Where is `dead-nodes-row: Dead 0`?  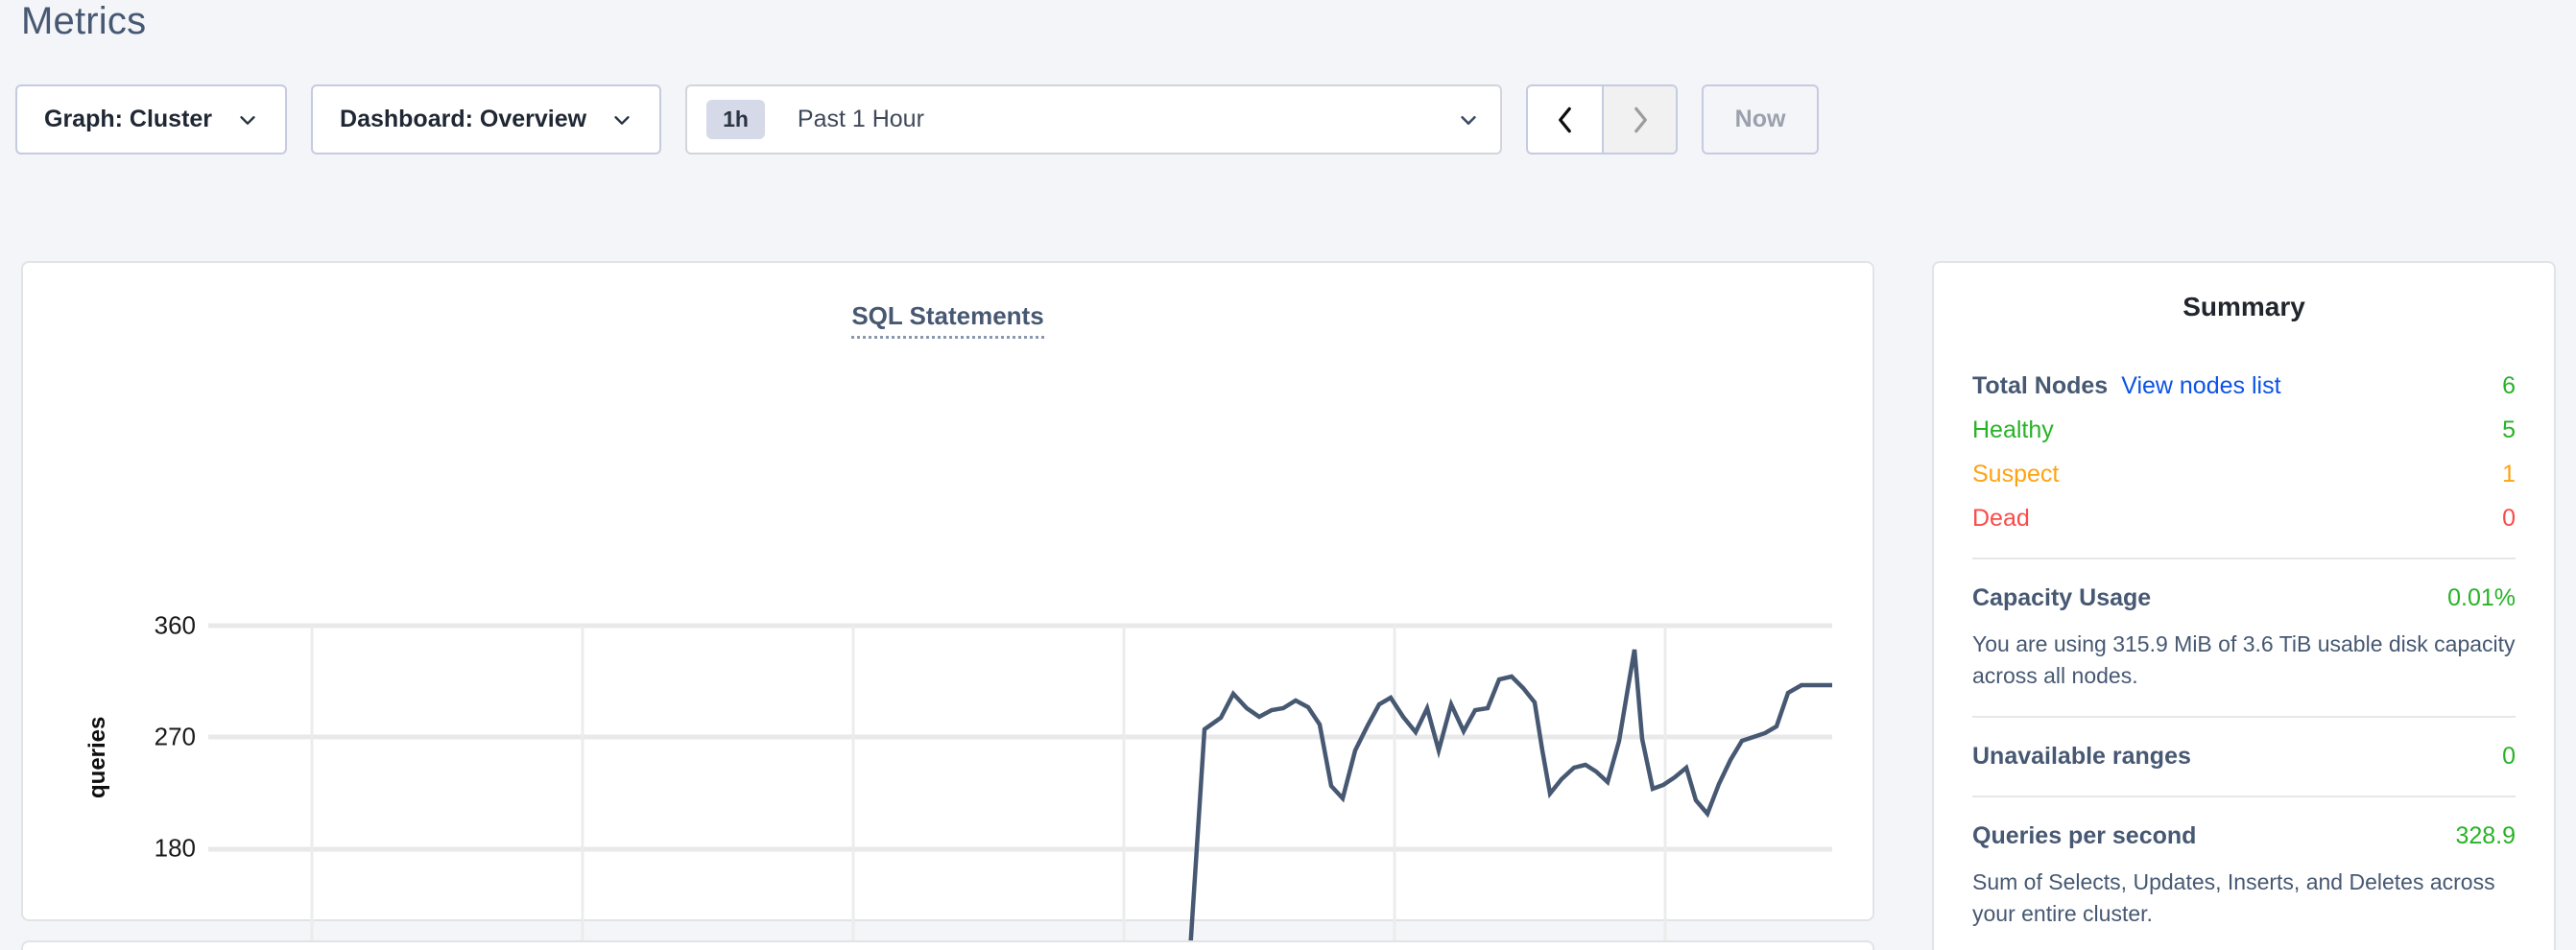 dead-nodes-row: Dead 0 is located at coordinates (2244, 519).